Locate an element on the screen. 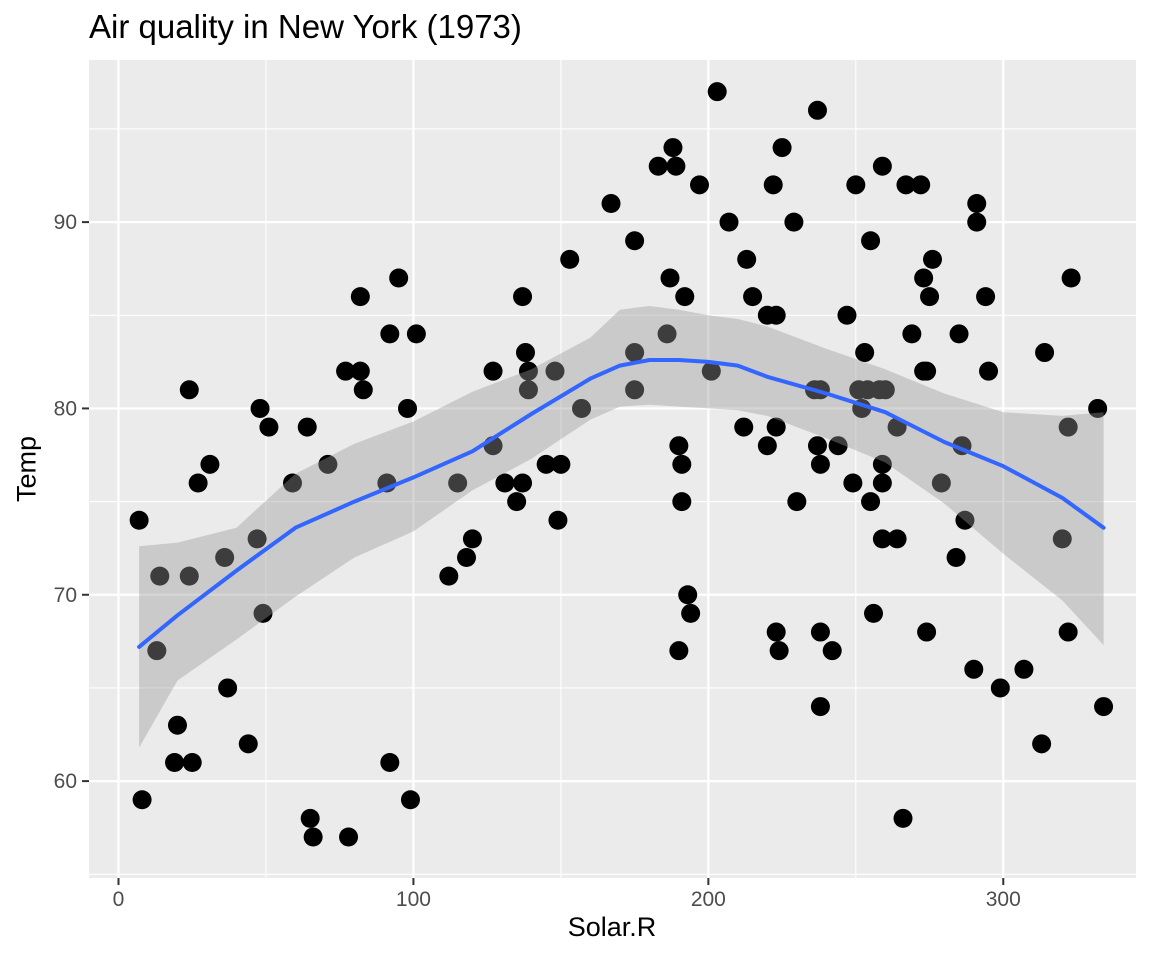 The height and width of the screenshot is (960, 1152). chart-title: Air quality in New York (1973) is located at coordinates (305, 26).